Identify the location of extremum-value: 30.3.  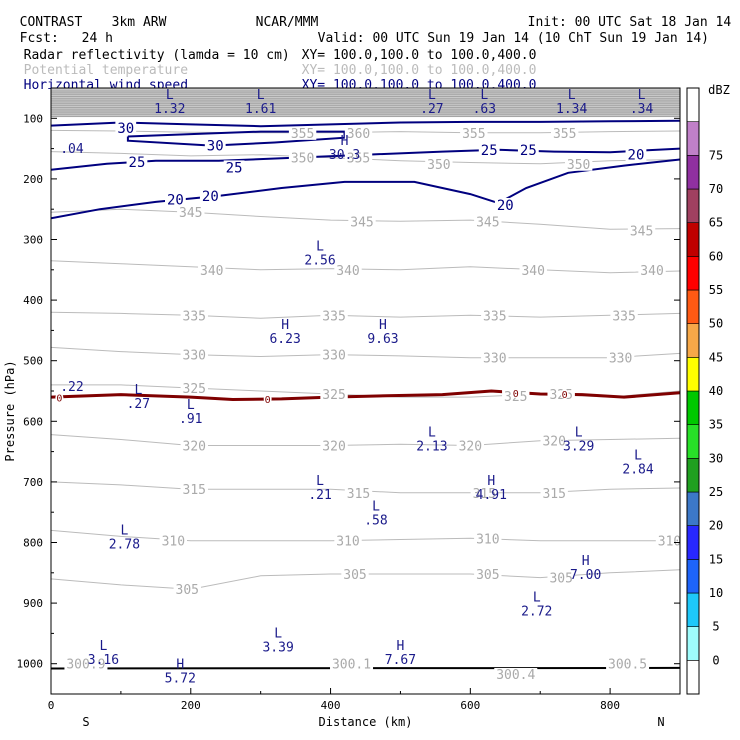
(344, 155).